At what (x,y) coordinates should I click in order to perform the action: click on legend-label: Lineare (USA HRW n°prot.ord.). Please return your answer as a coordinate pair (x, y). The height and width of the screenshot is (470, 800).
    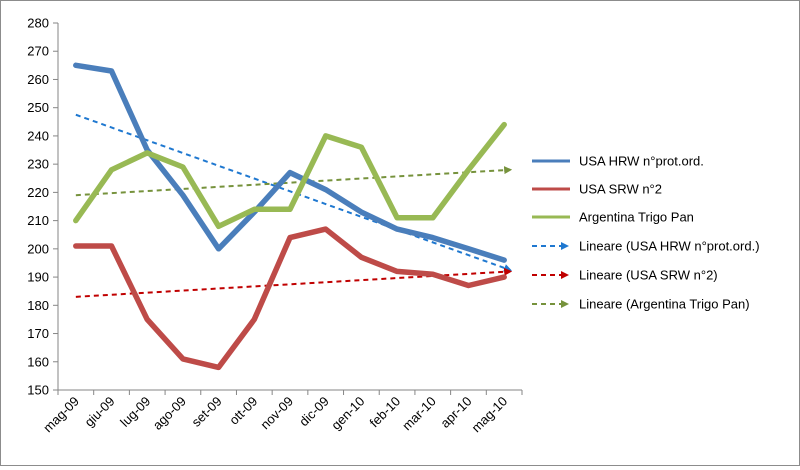
    Looking at the image, I should click on (669, 246).